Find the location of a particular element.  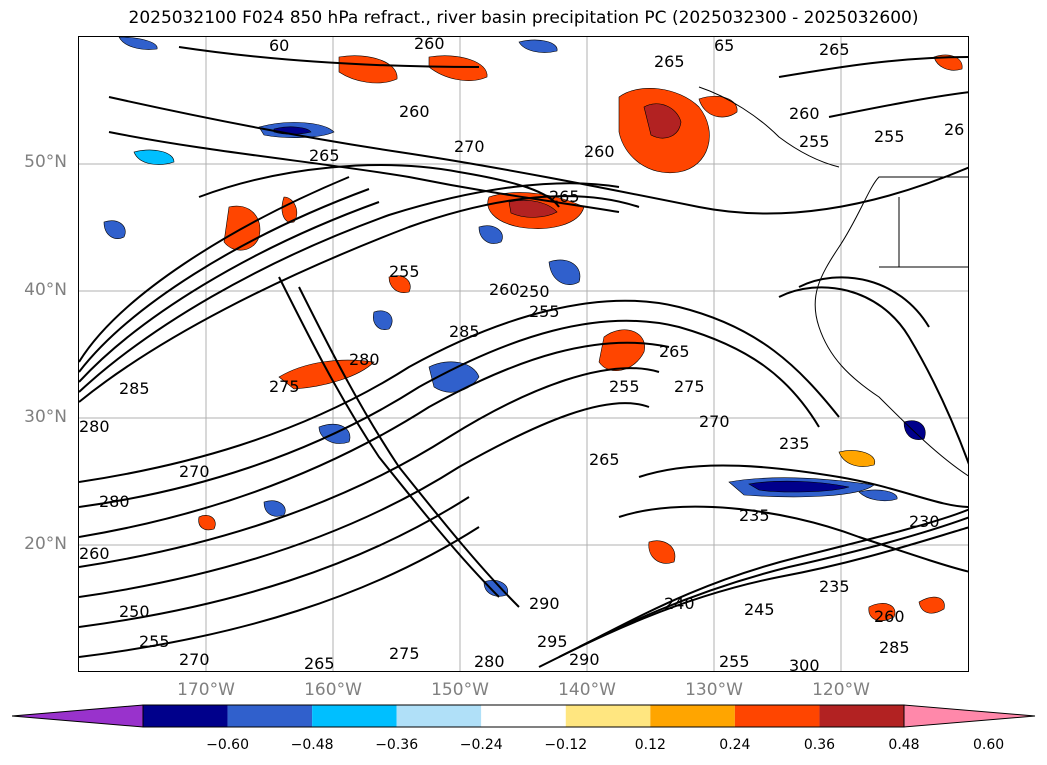

lat-label-30n: 30°N is located at coordinates (45, 417).